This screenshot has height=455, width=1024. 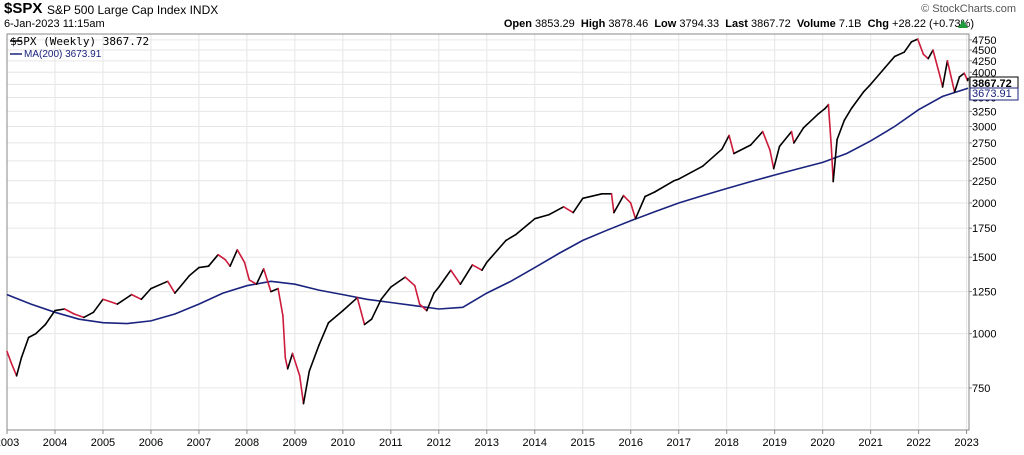 I want to click on x-tick-label: 2019, so click(x=774, y=443).